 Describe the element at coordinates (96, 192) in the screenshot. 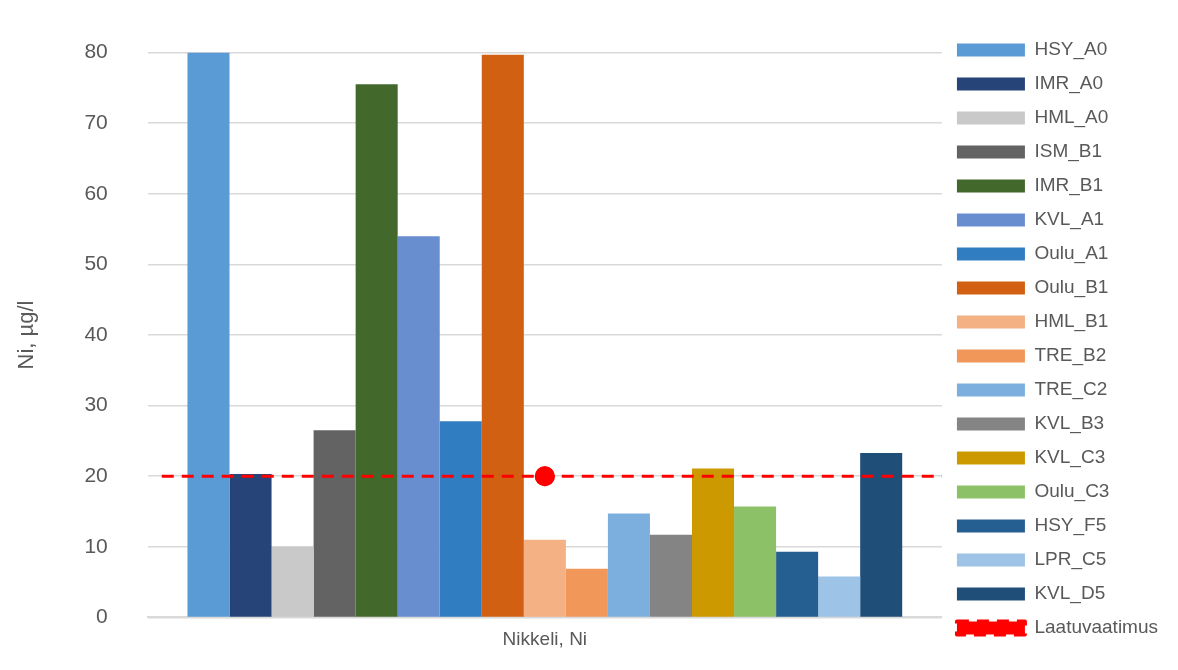

I see `y-tick-label: 60` at that location.